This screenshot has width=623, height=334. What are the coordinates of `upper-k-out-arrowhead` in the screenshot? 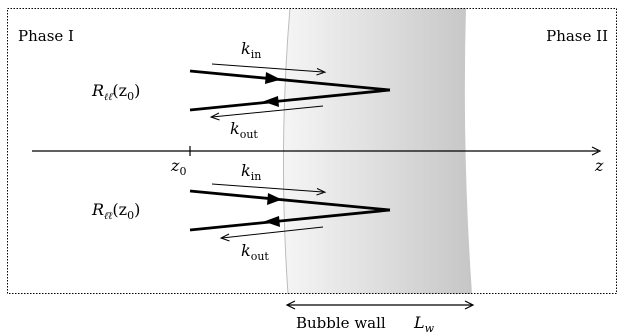 It's located at (214, 116).